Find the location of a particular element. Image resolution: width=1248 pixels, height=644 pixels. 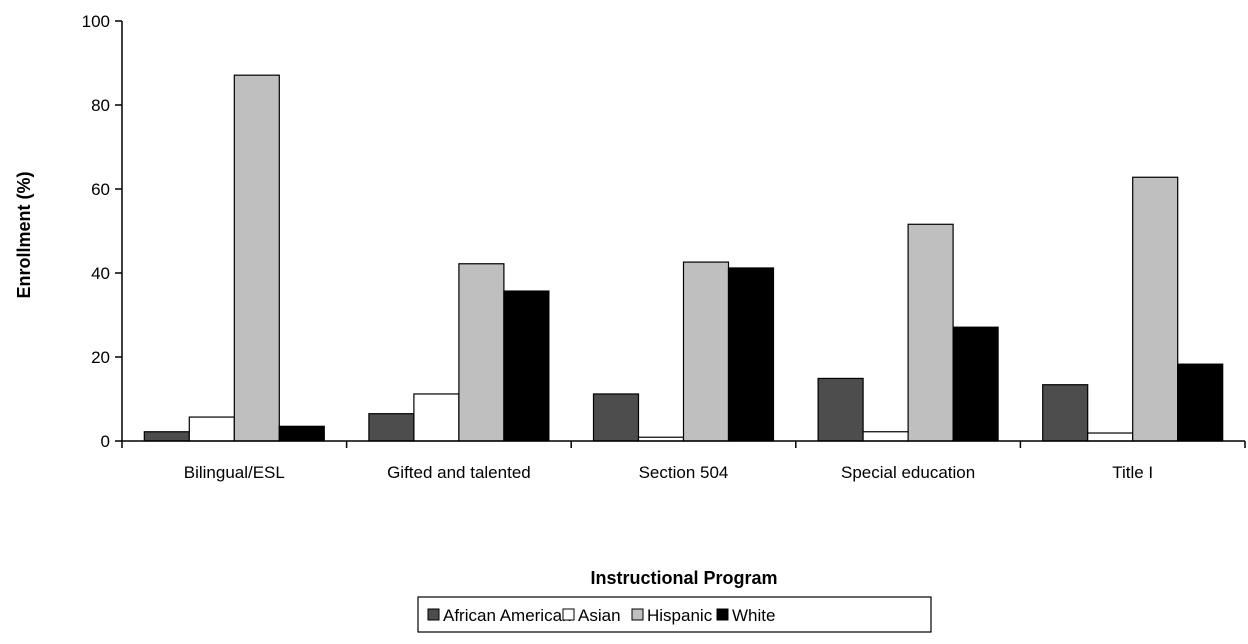

legend-box is located at coordinates (674, 614).